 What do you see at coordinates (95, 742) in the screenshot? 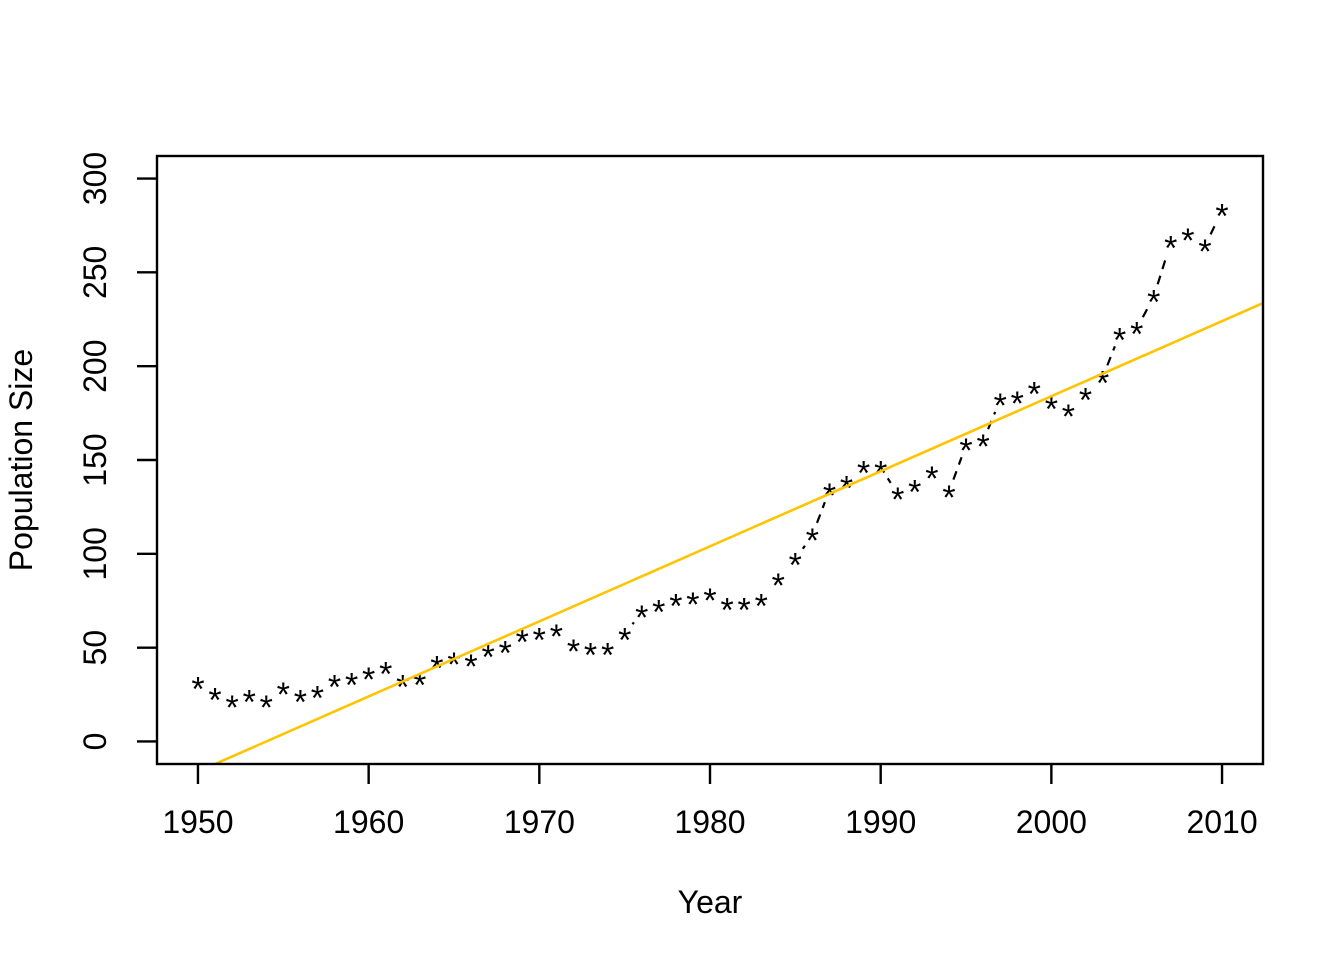
I see `y-tick-label: 0` at bounding box center [95, 742].